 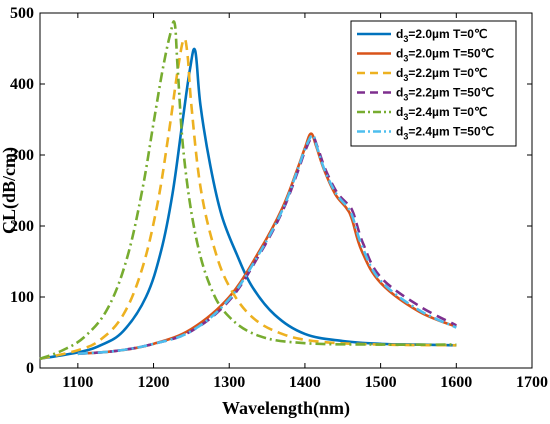 What do you see at coordinates (381, 382) in the screenshot?
I see `x-tick-label: 1500` at bounding box center [381, 382].